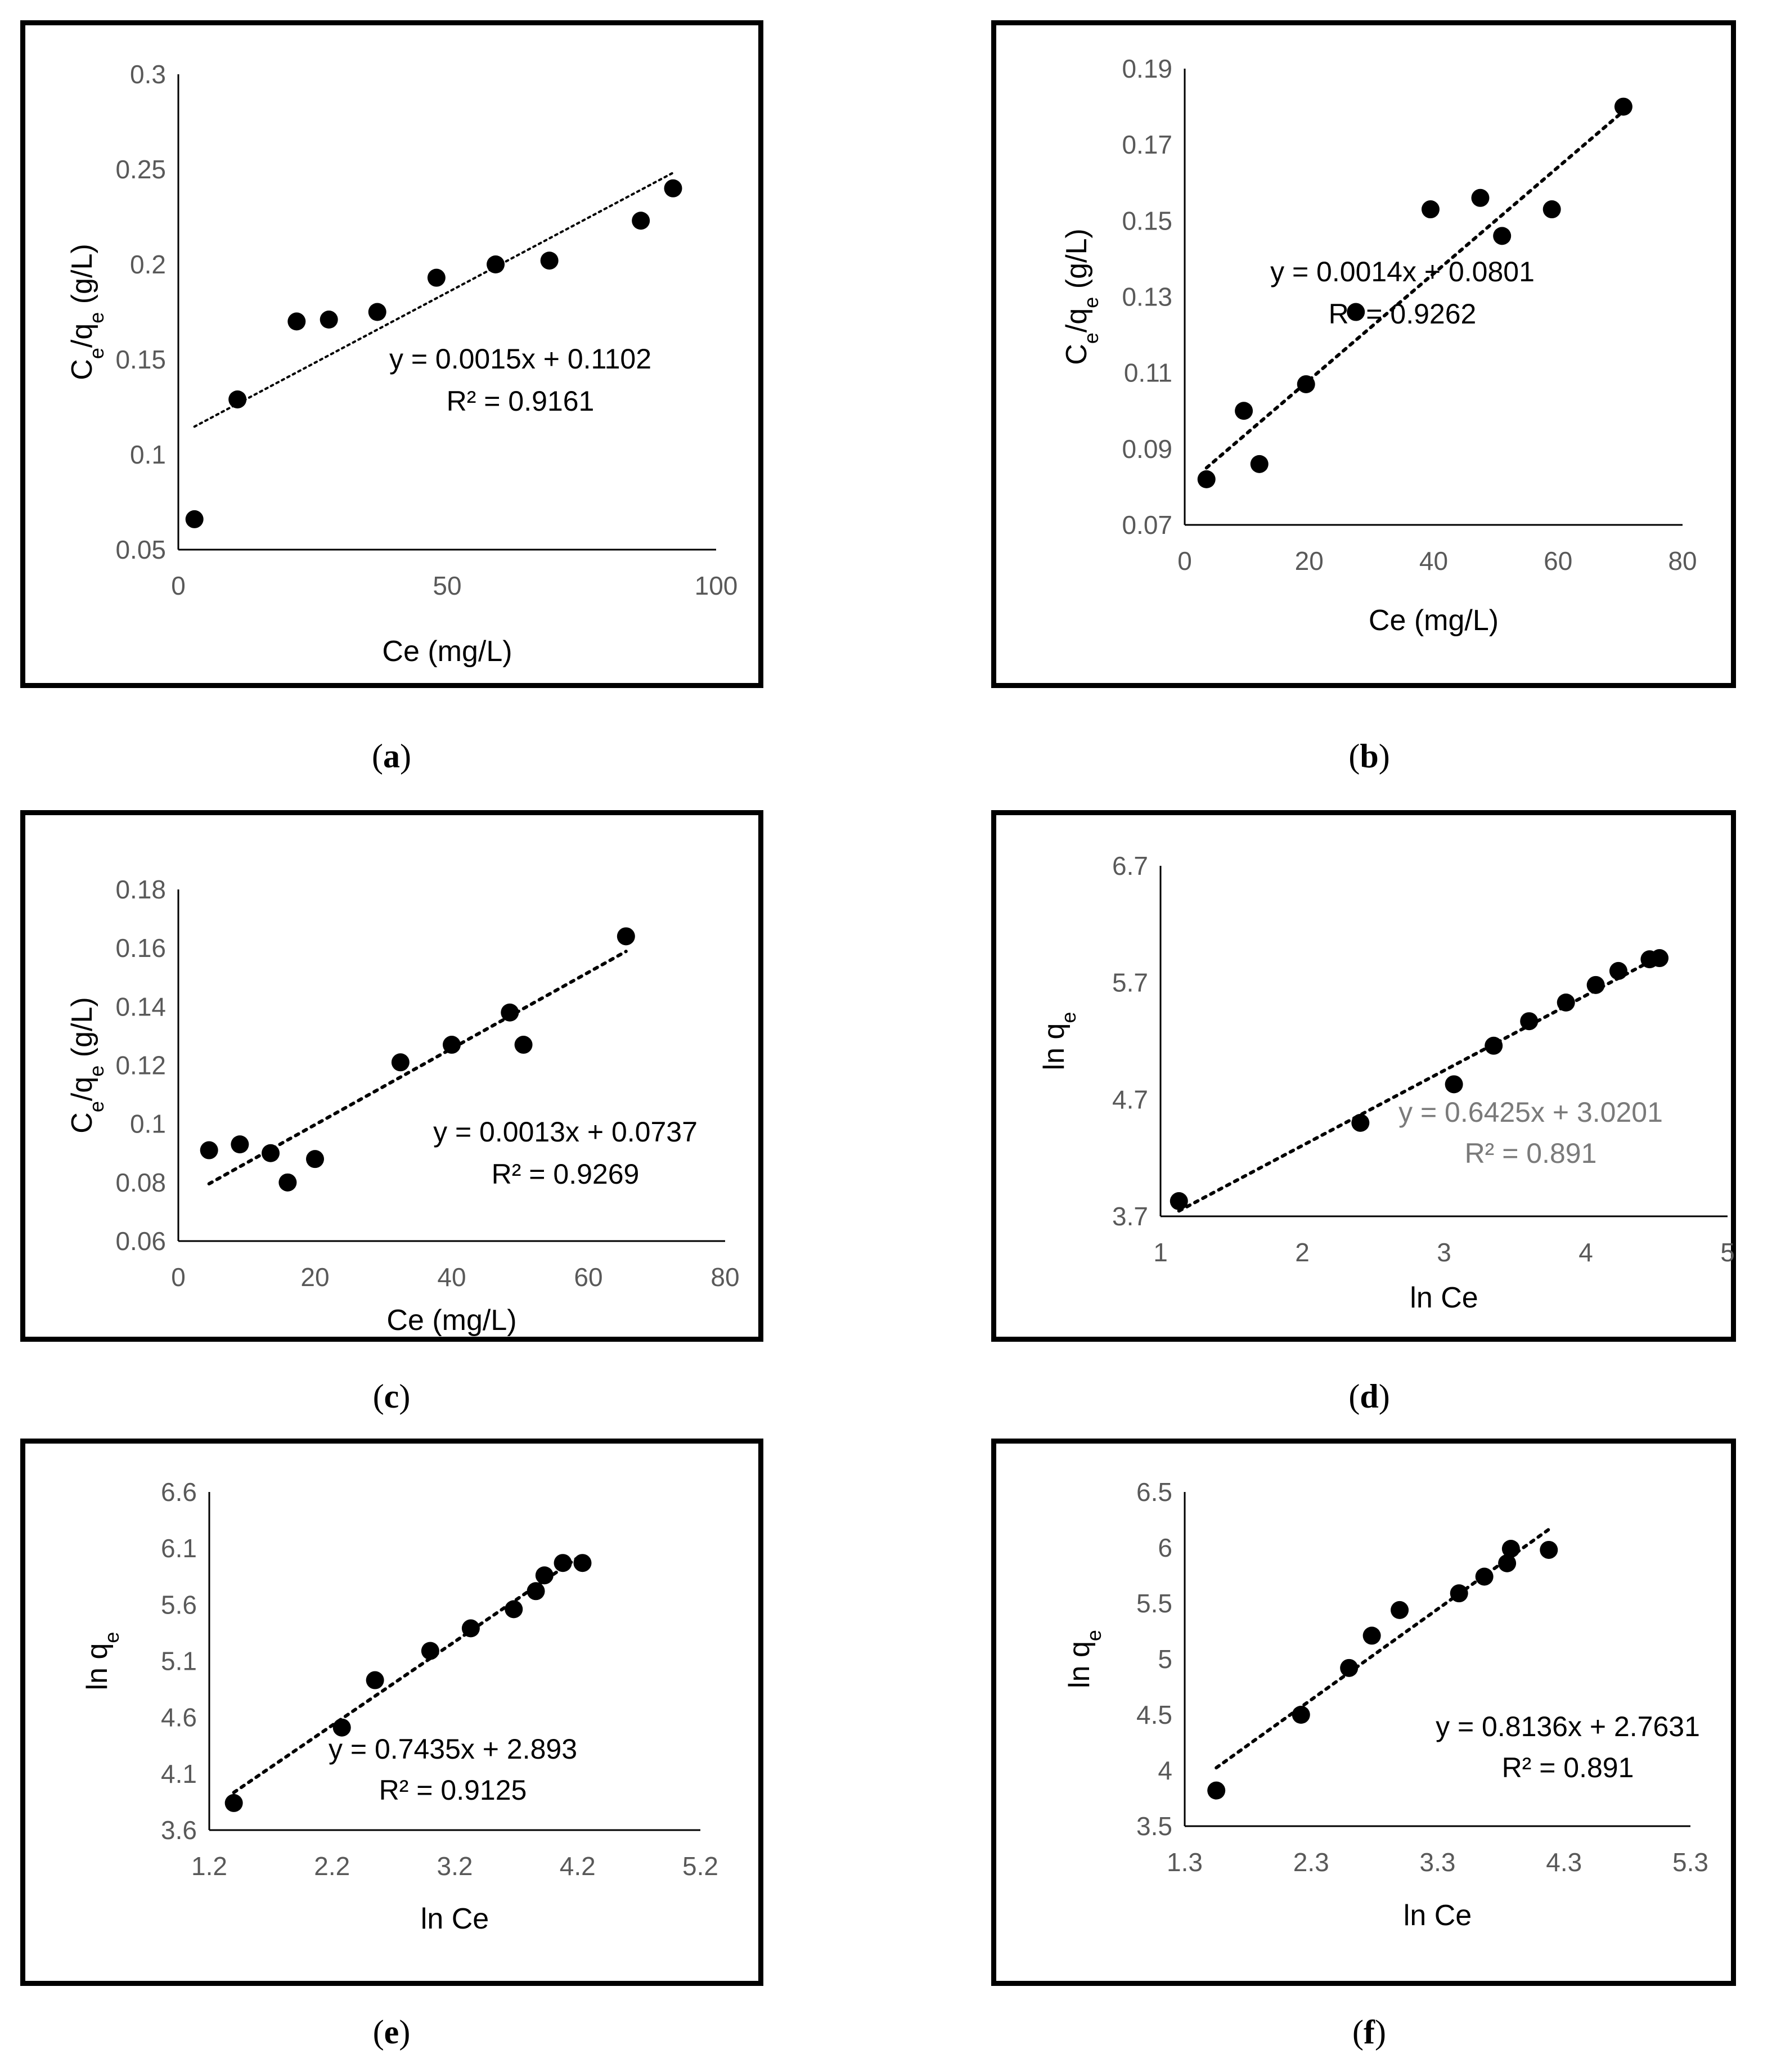  I want to click on x-tick-label: 4.3, so click(1564, 1862).